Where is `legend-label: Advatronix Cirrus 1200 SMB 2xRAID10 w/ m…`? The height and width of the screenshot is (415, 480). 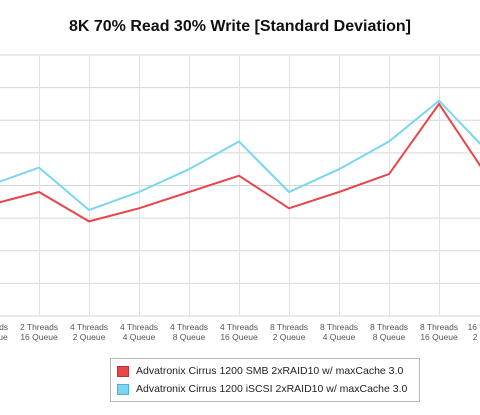
legend-label: Advatronix Cirrus 1200 SMB 2xRAID10 w/ m… is located at coordinates (270, 371).